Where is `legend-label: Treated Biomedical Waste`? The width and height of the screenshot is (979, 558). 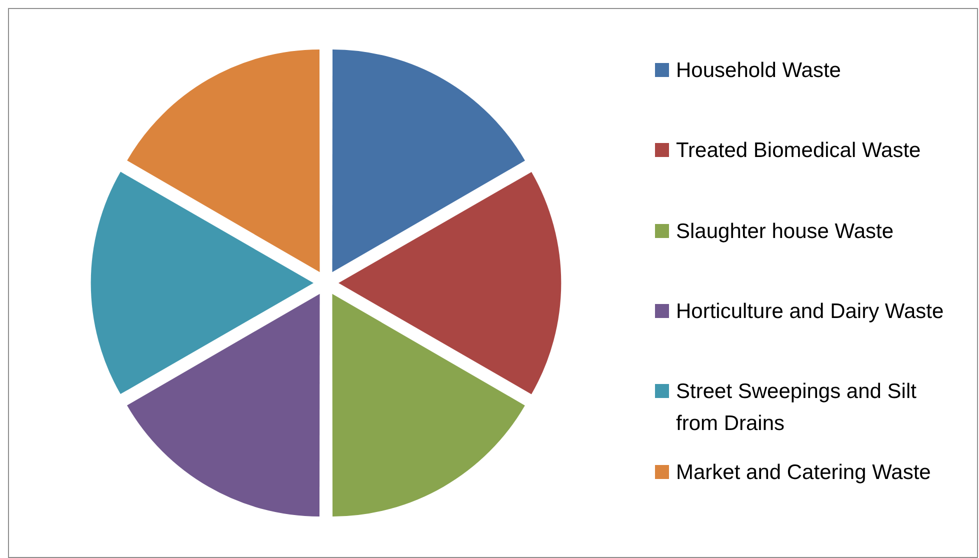 legend-label: Treated Biomedical Waste is located at coordinates (799, 151).